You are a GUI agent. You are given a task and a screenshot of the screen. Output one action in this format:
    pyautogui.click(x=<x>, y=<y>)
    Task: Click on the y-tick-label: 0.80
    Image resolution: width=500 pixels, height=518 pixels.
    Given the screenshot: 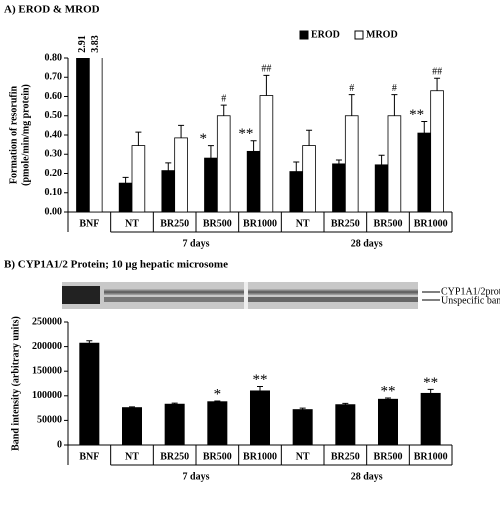 What is the action you would take?
    pyautogui.click(x=54, y=57)
    